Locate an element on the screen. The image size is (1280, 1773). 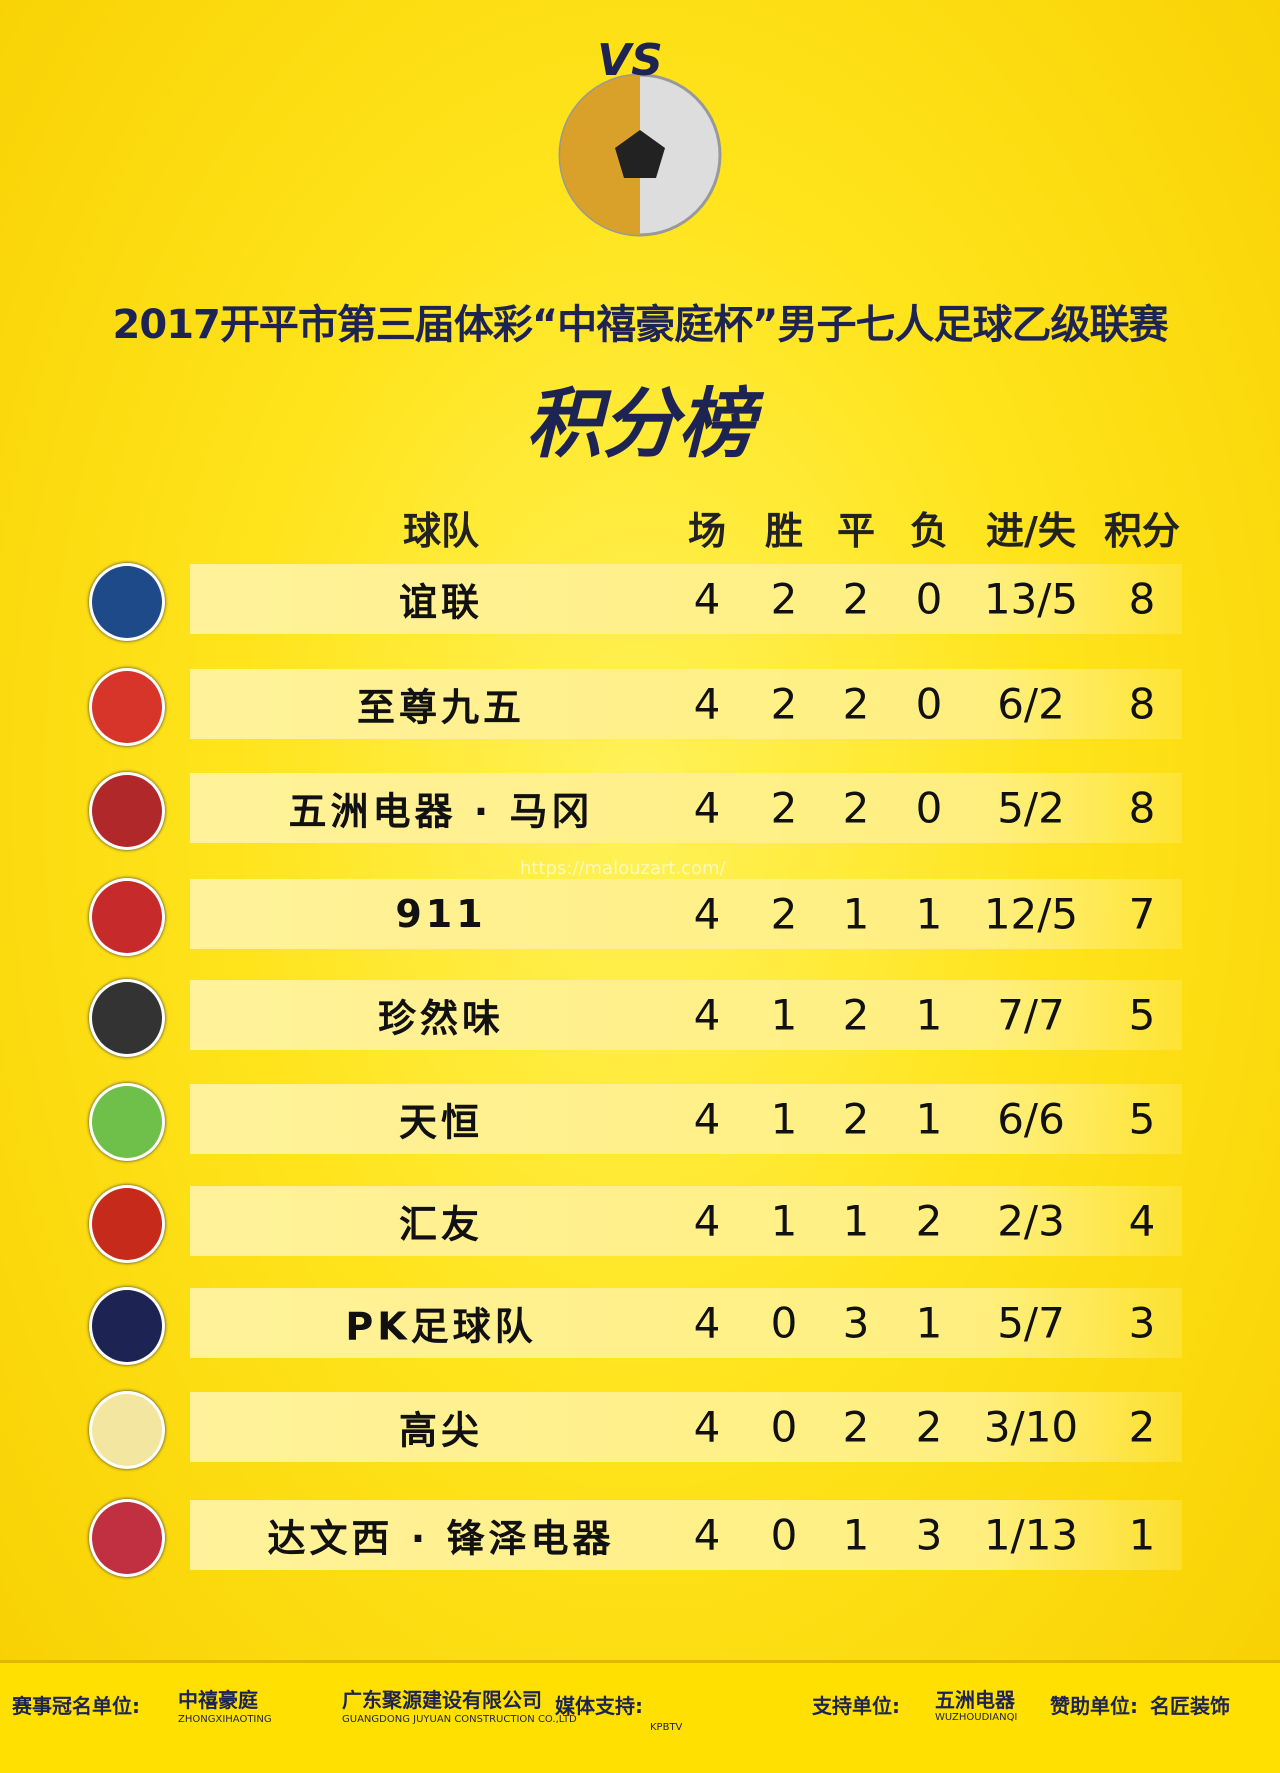
sponsor-text: 支持单位: is located at coordinates (856, 1706).